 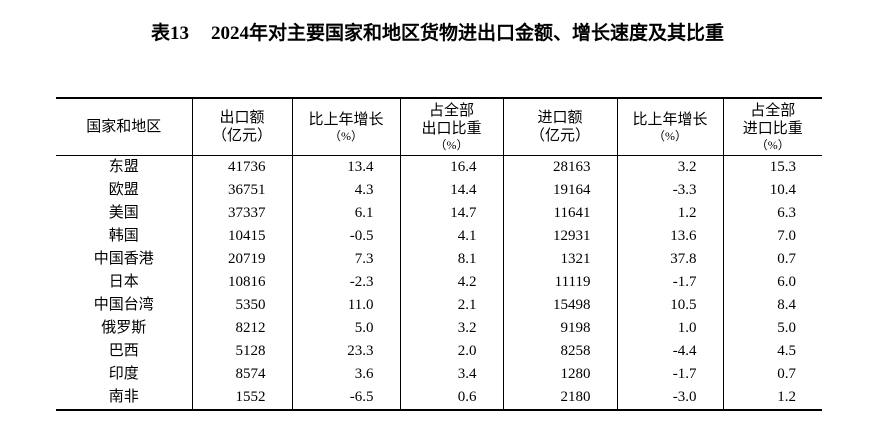 I want to click on value-cell: 9198, so click(x=559, y=328).